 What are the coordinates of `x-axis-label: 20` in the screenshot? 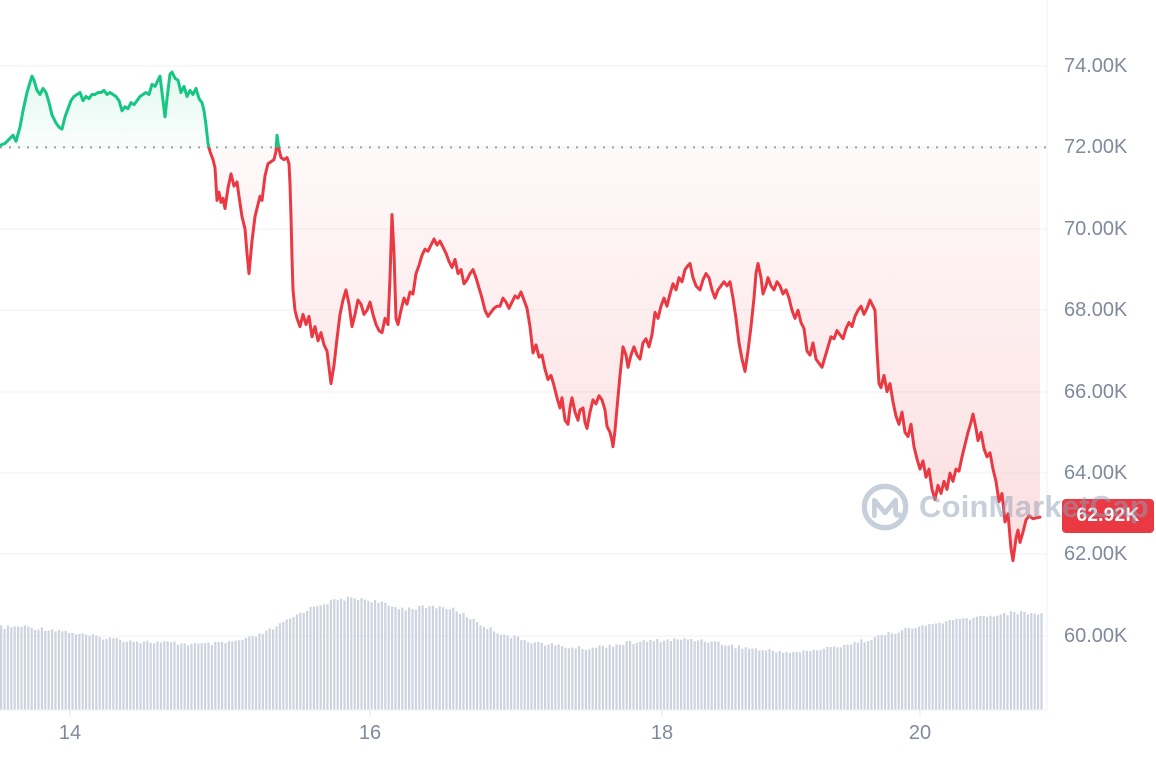 It's located at (920, 733).